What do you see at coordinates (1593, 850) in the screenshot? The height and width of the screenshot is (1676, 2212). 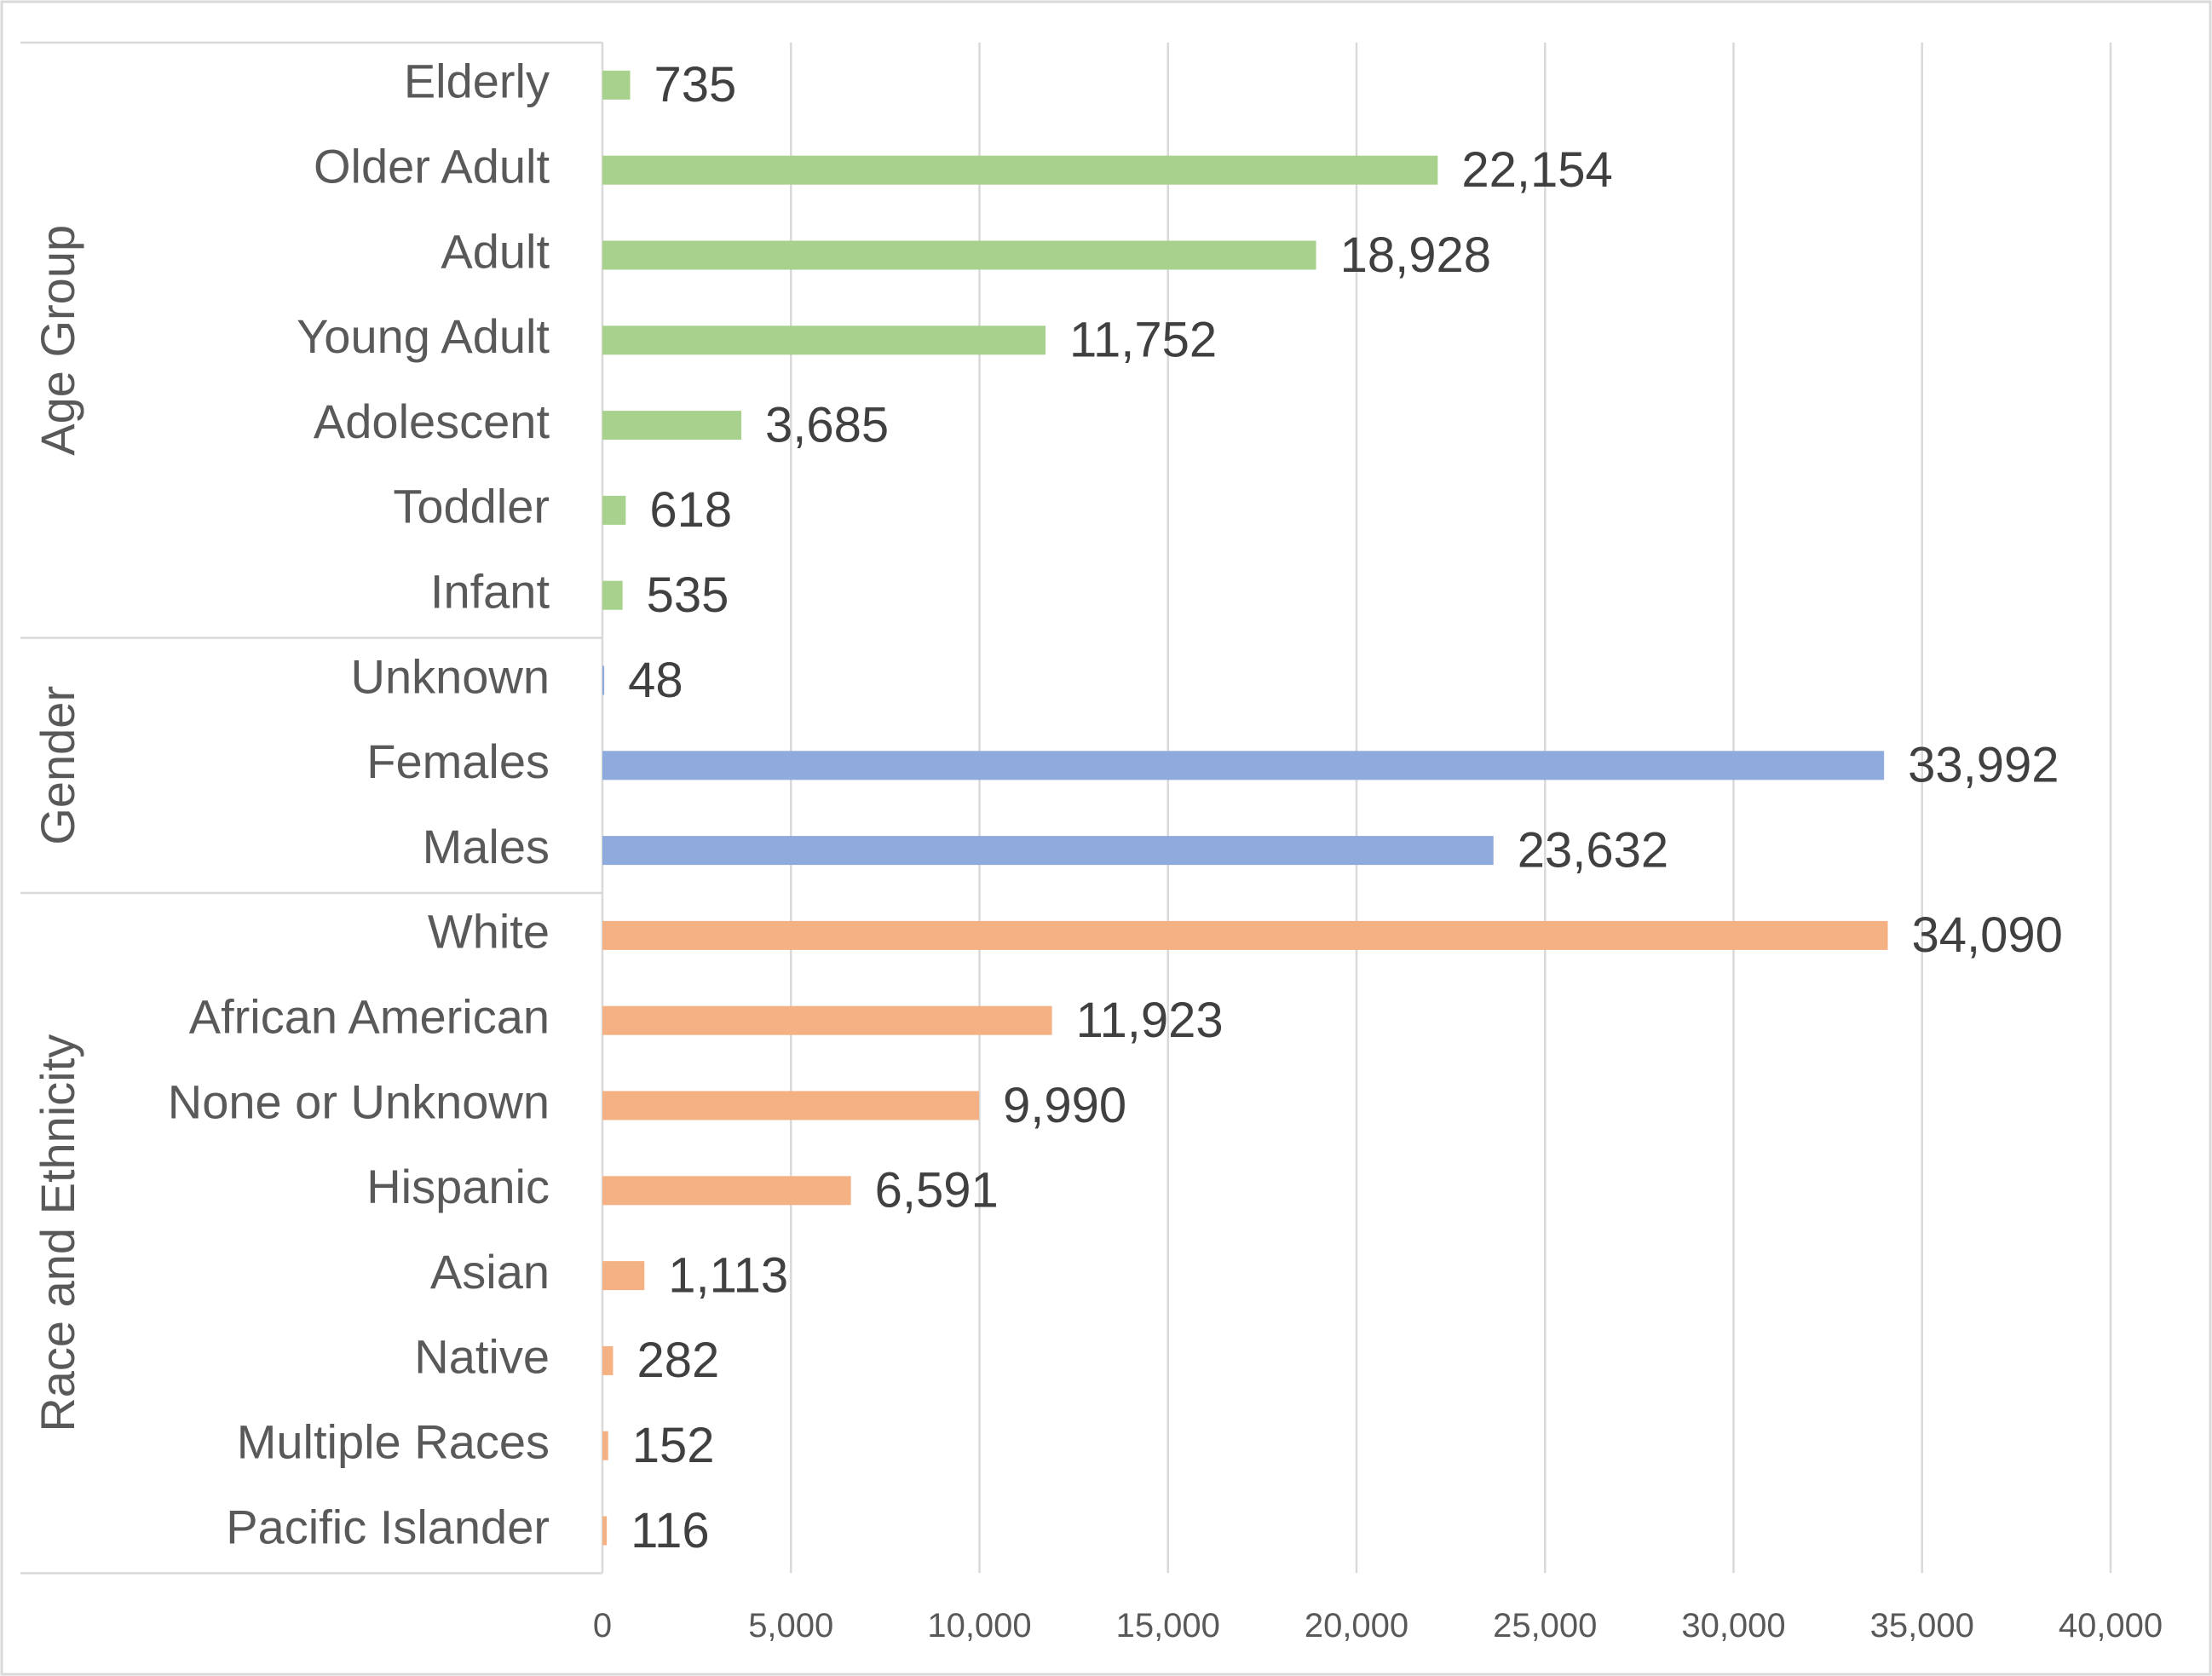 I see `data-label: 23,632` at bounding box center [1593, 850].